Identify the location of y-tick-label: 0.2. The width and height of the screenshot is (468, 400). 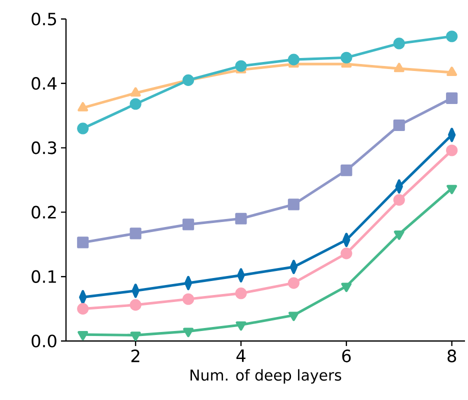
(44, 212).